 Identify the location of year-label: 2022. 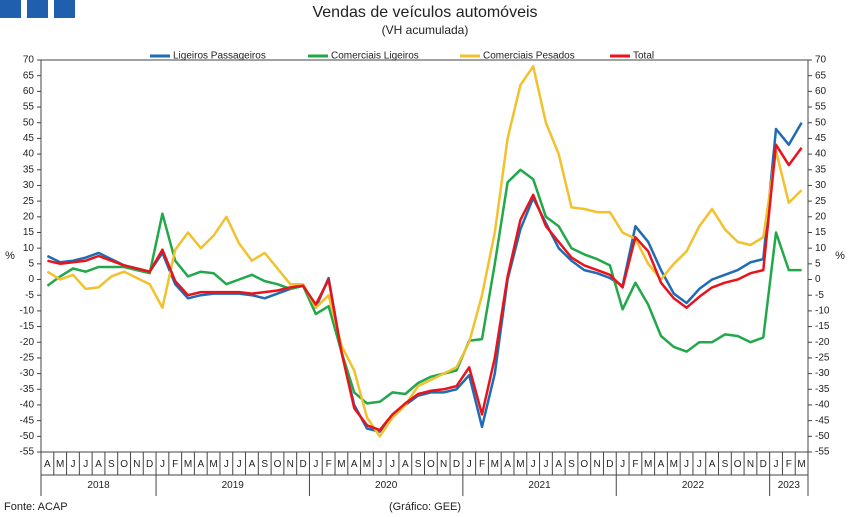
(693, 485).